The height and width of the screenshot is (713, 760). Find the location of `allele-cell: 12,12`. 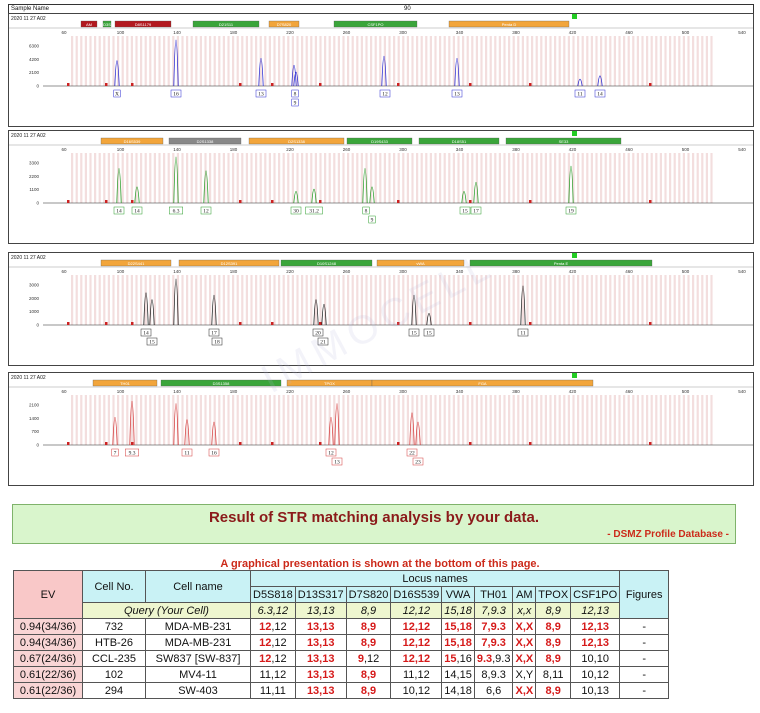

allele-cell: 12,12 is located at coordinates (273, 626).